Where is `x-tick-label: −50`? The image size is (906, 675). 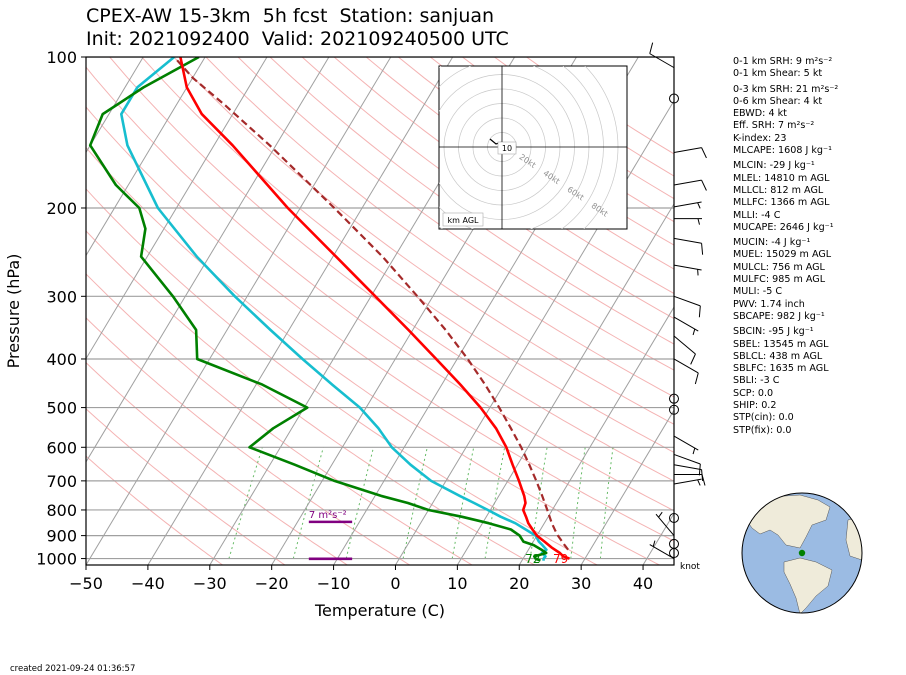 x-tick-label: −50 is located at coordinates (86, 583).